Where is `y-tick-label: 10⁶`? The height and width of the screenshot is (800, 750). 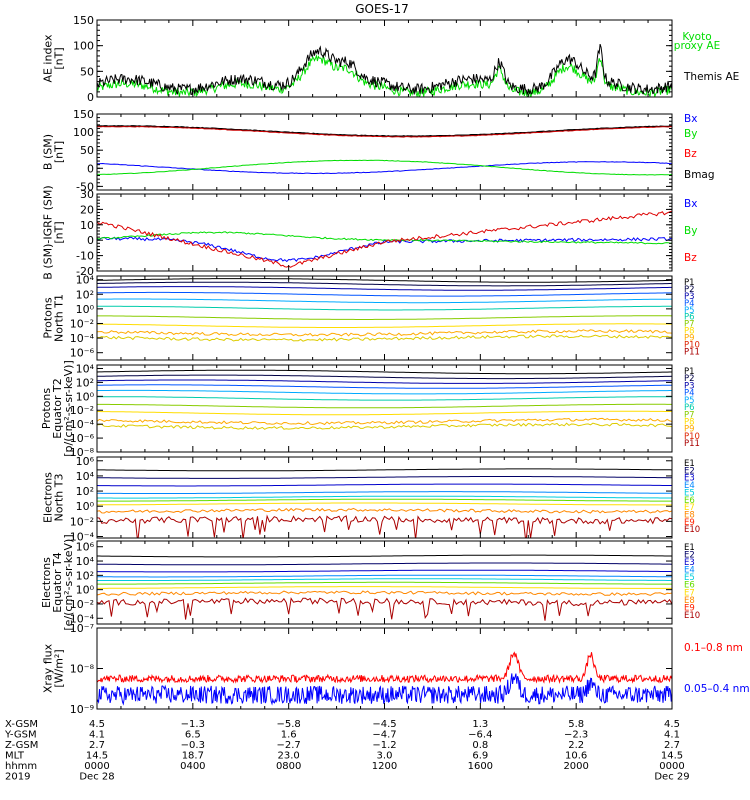
y-tick-label: 10⁶ is located at coordinates (85, 461).